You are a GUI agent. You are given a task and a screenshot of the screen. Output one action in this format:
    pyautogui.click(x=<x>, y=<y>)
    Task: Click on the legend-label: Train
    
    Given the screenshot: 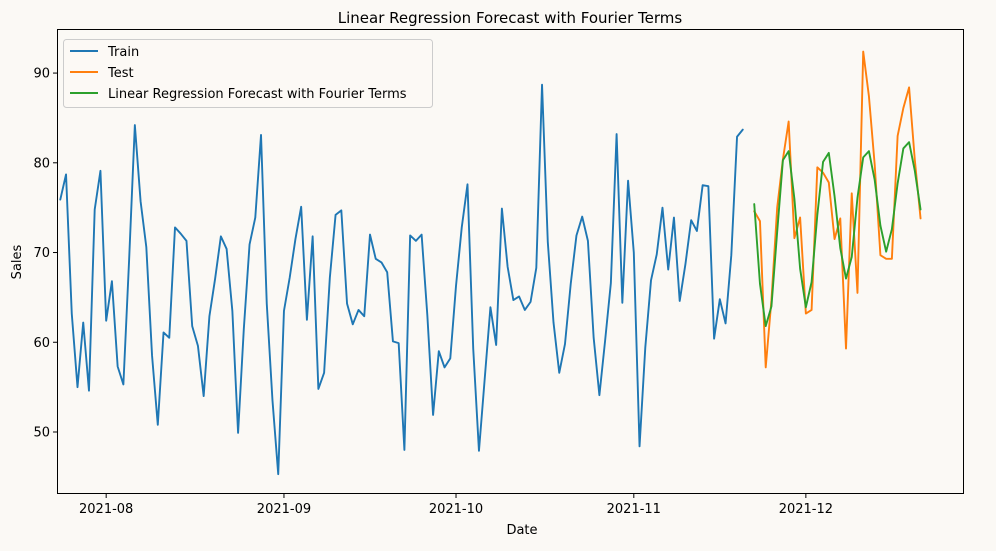 What is the action you would take?
    pyautogui.click(x=123, y=52)
    